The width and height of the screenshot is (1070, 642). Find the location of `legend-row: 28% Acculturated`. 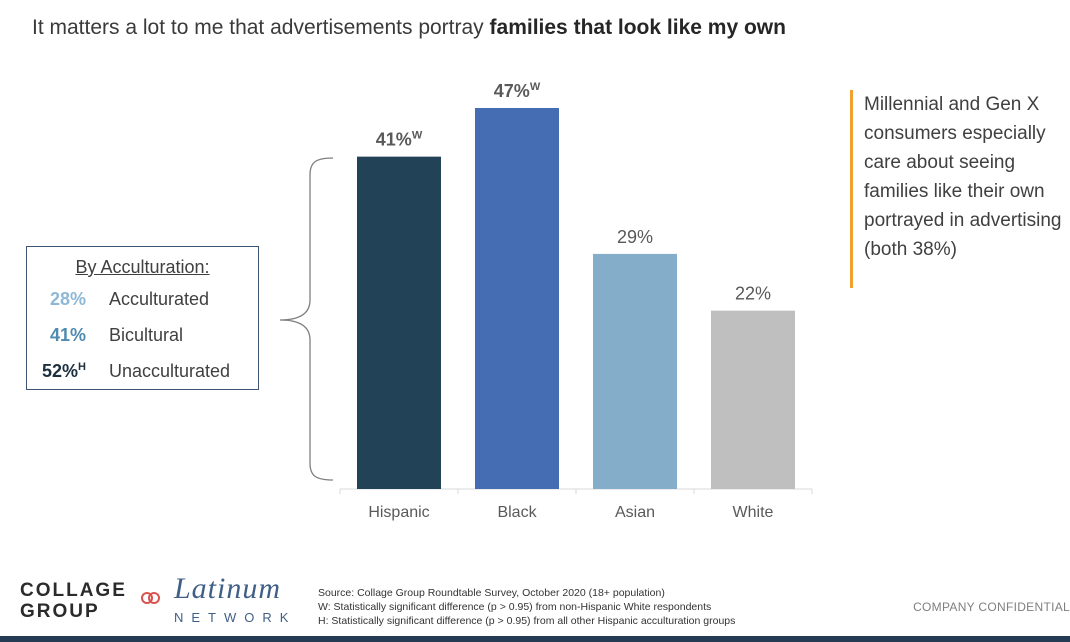

legend-row: 28% Acculturated is located at coordinates (142, 302).